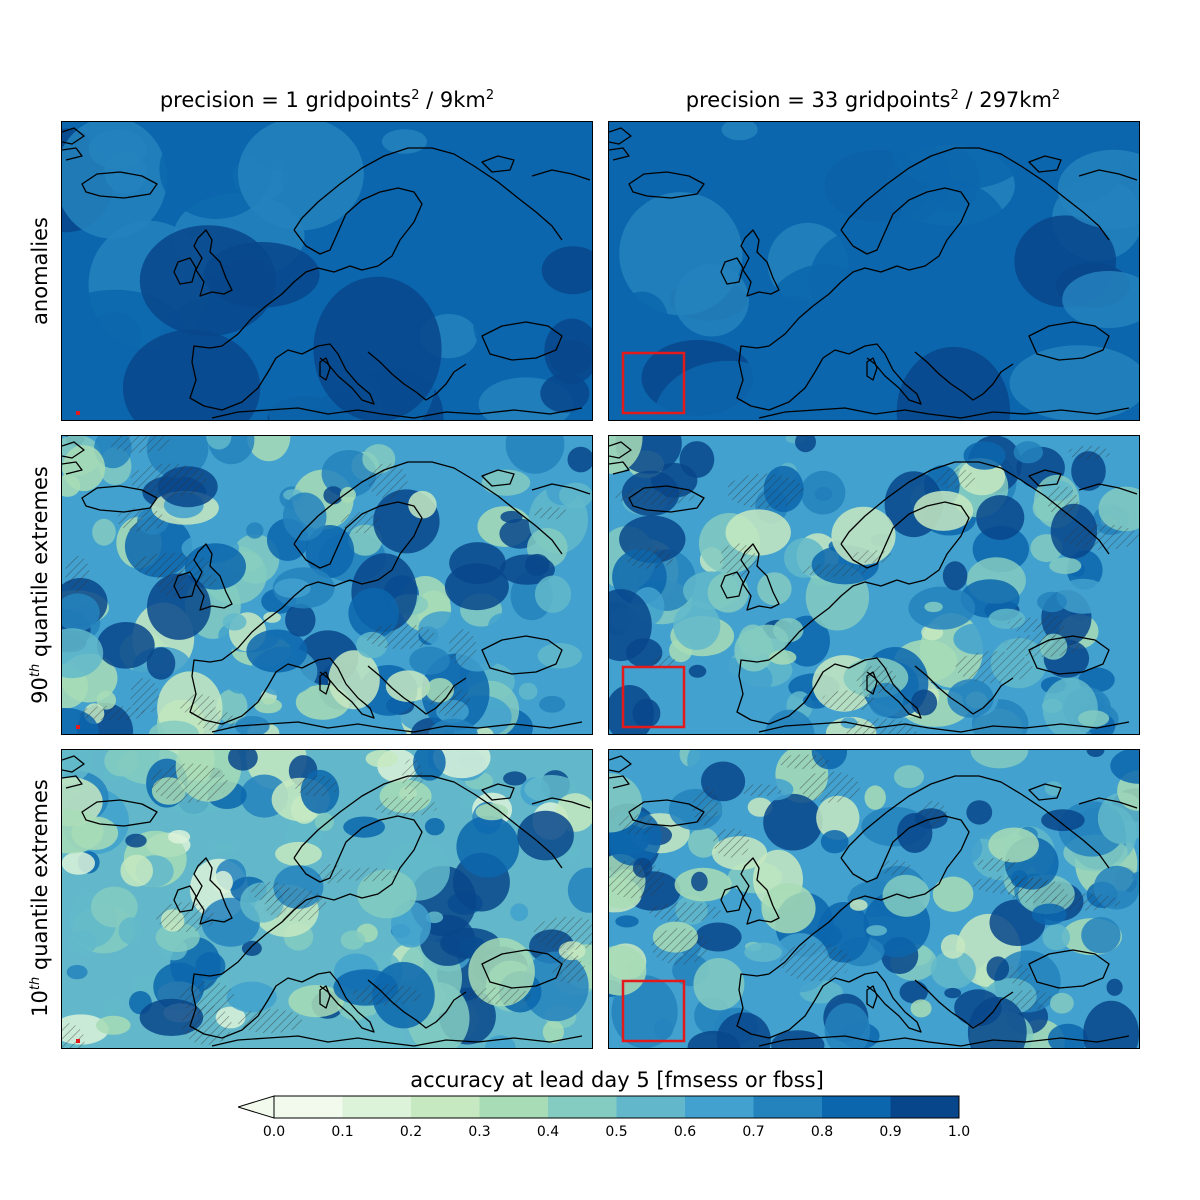  What do you see at coordinates (514, 1107) in the screenshot?
I see `colorbar-segment` at bounding box center [514, 1107].